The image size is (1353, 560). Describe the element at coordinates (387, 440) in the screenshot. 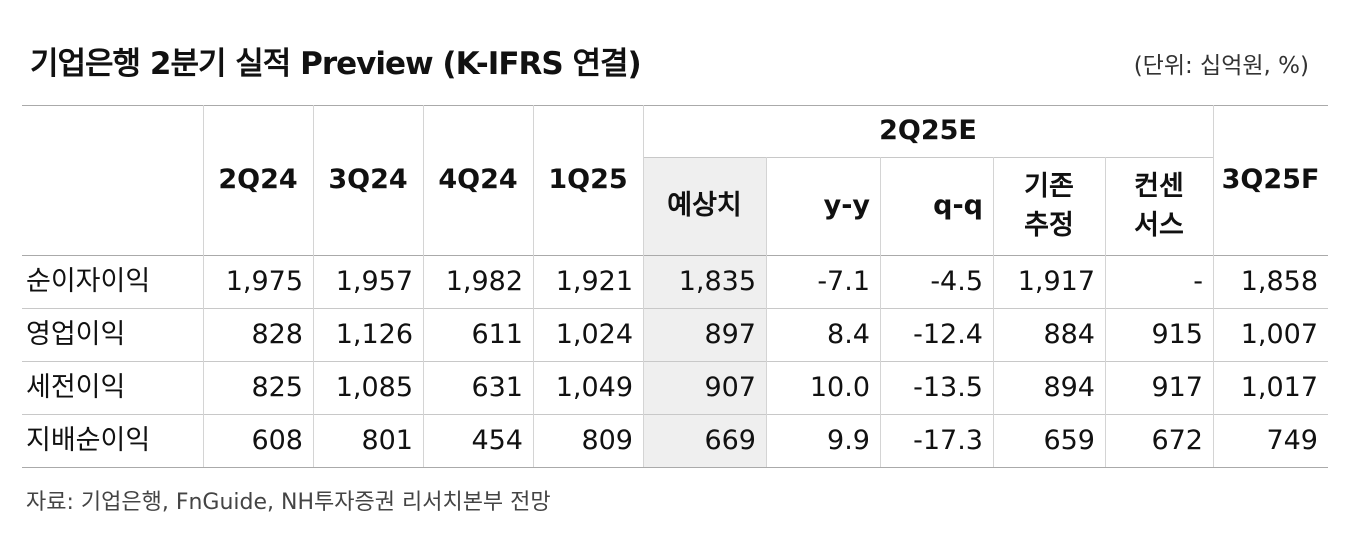

I see `data-cell: 801` at that location.